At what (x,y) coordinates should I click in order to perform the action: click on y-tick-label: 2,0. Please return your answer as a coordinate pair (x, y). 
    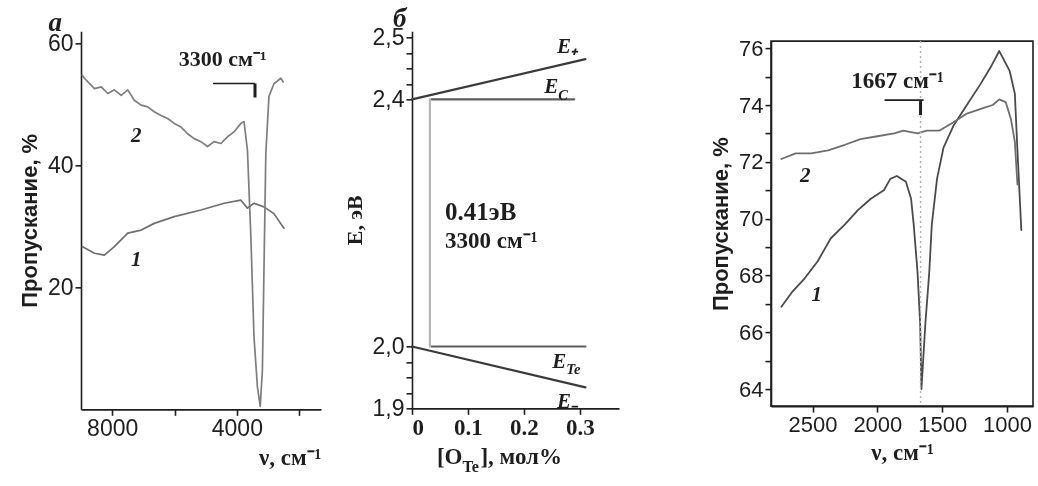
    Looking at the image, I should click on (388, 346).